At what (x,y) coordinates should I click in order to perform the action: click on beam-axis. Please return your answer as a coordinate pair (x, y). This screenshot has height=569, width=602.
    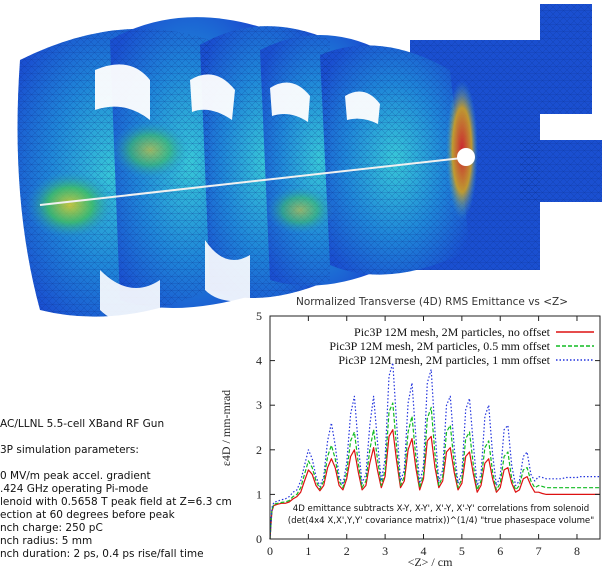
    Looking at the image, I should click on (251, 181).